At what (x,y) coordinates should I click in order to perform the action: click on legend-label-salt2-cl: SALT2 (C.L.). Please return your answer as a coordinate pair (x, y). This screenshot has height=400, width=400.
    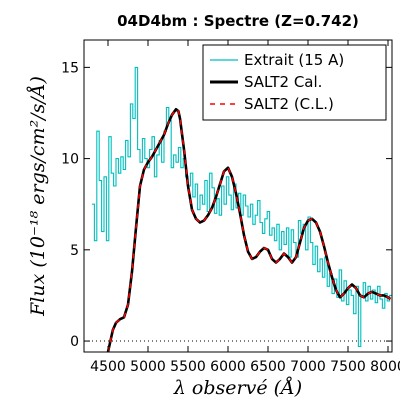
    Looking at the image, I should click on (289, 104).